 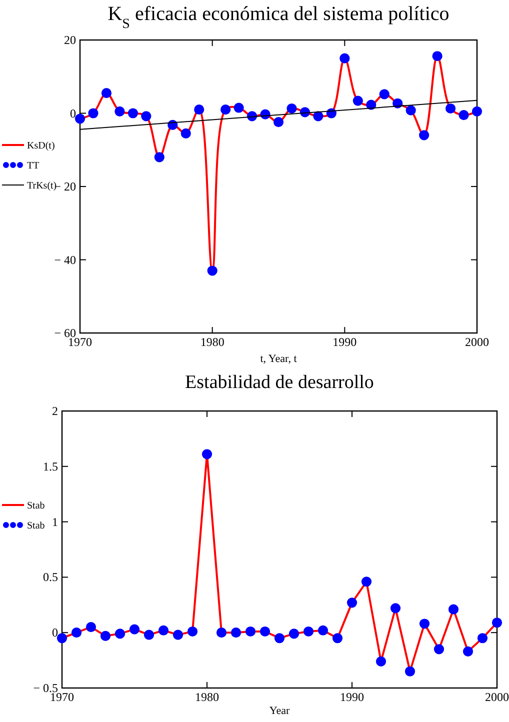 What do you see at coordinates (279, 382) in the screenshot?
I see `chart-title: Estabilidad de desarrollo` at bounding box center [279, 382].